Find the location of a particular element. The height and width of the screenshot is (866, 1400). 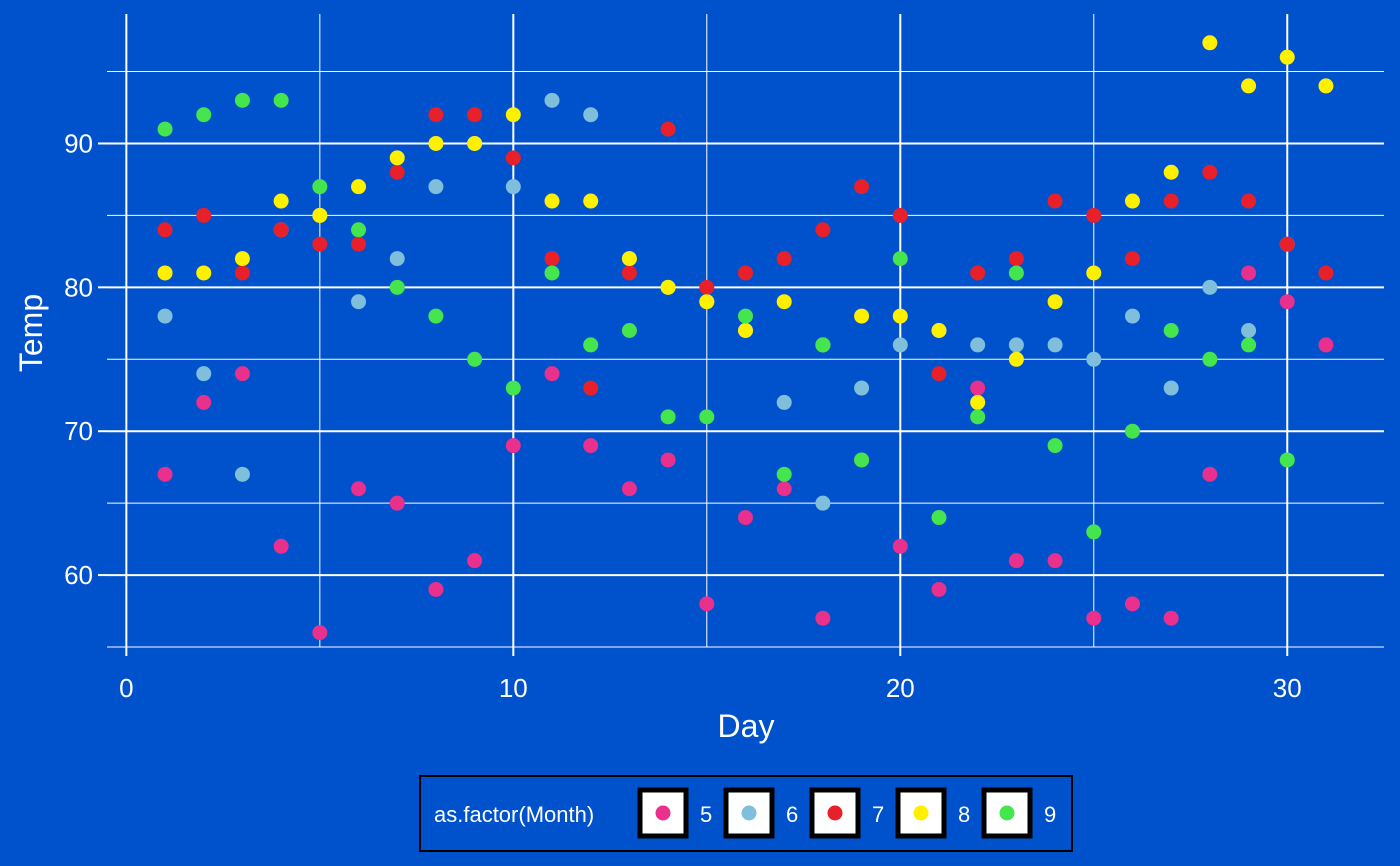

y-tick-label: 70 is located at coordinates (78, 431).